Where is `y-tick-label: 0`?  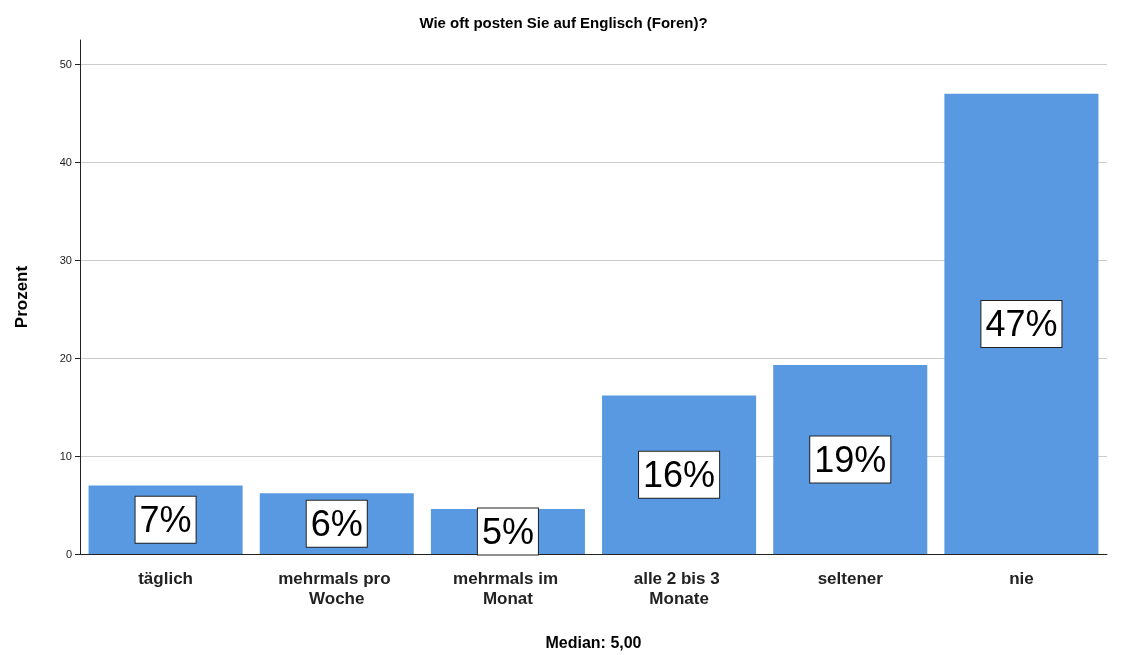
y-tick-label: 0 is located at coordinates (68, 554).